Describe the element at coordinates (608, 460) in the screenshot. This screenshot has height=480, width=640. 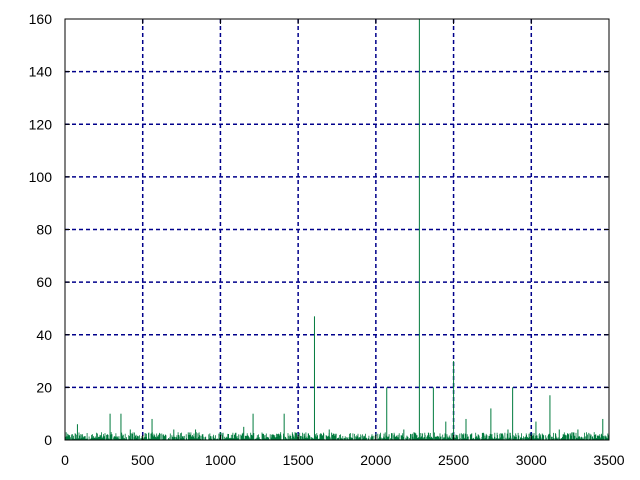
I see `x-tick-label: 3500` at that location.